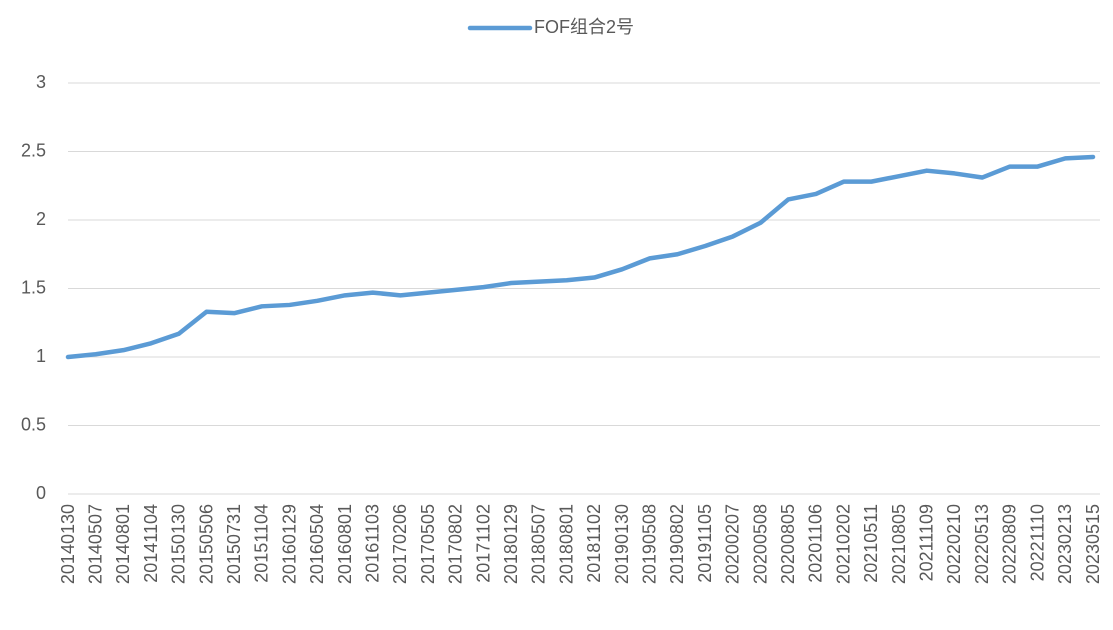 The image size is (1113, 630). I want to click on x-tick-label: 20150130, so click(179, 544).